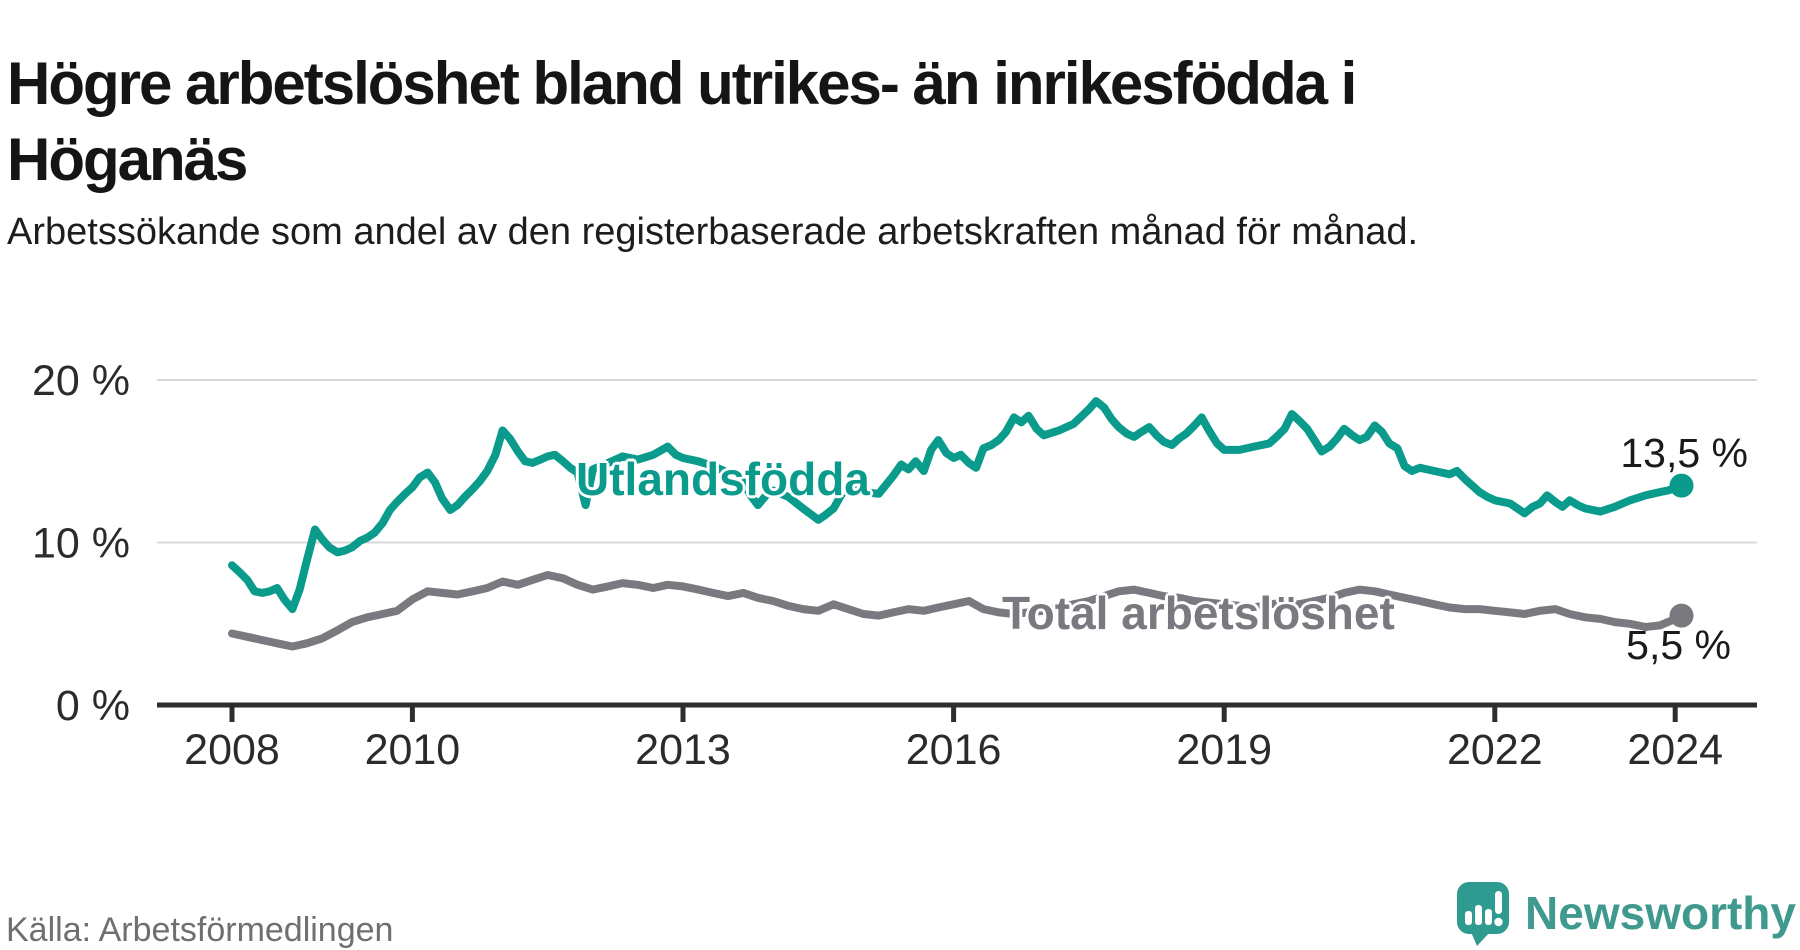 The image size is (1800, 950). I want to click on x-axis-label: 2010, so click(413, 750).